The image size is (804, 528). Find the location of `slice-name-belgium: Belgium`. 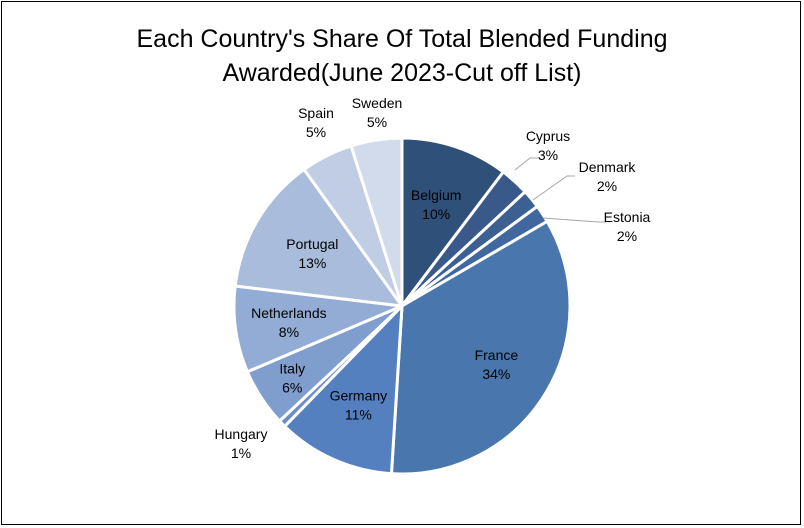

slice-name-belgium: Belgium is located at coordinates (436, 195).